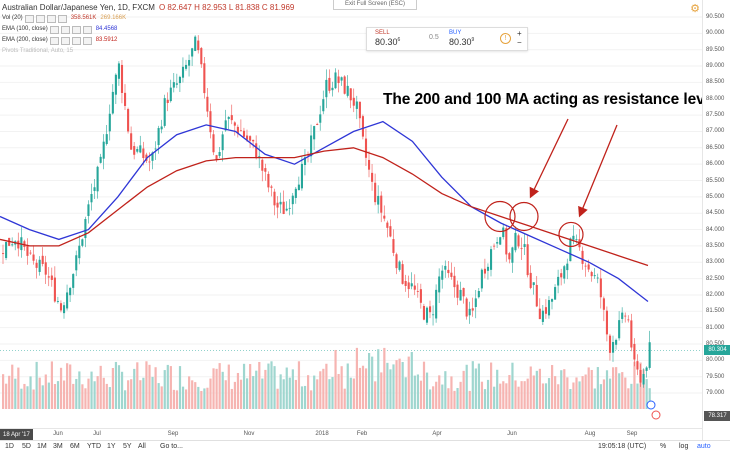  Describe the element at coordinates (78, 7) in the screenshot. I see `symbol-title: Australian Dollar/Japanese Yen, 1D, FXCM` at that location.